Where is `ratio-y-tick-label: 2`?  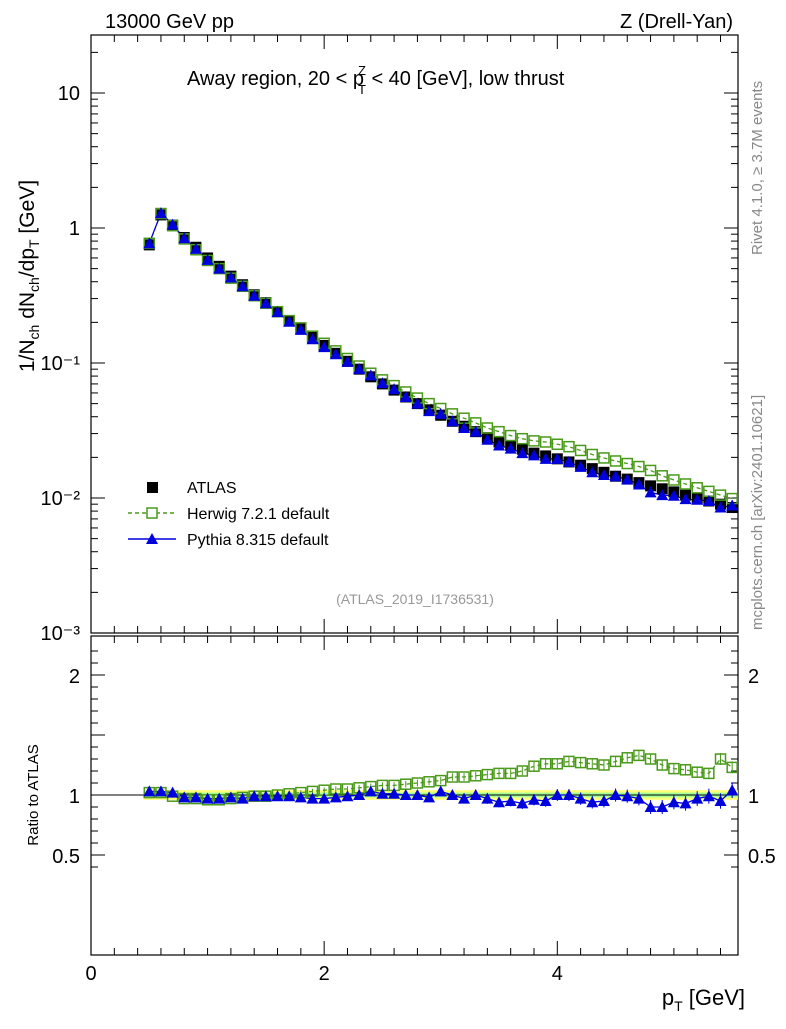
ratio-y-tick-label: 2 is located at coordinates (74, 677).